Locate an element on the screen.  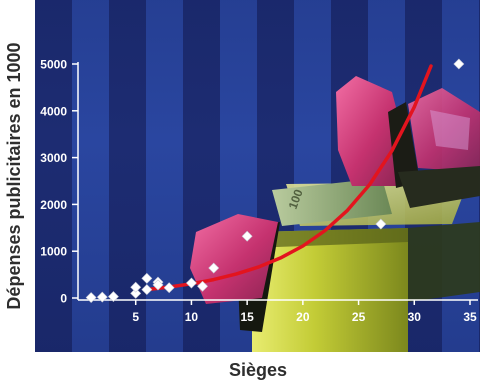
y-tick-label: 2000 is located at coordinates (53, 205).